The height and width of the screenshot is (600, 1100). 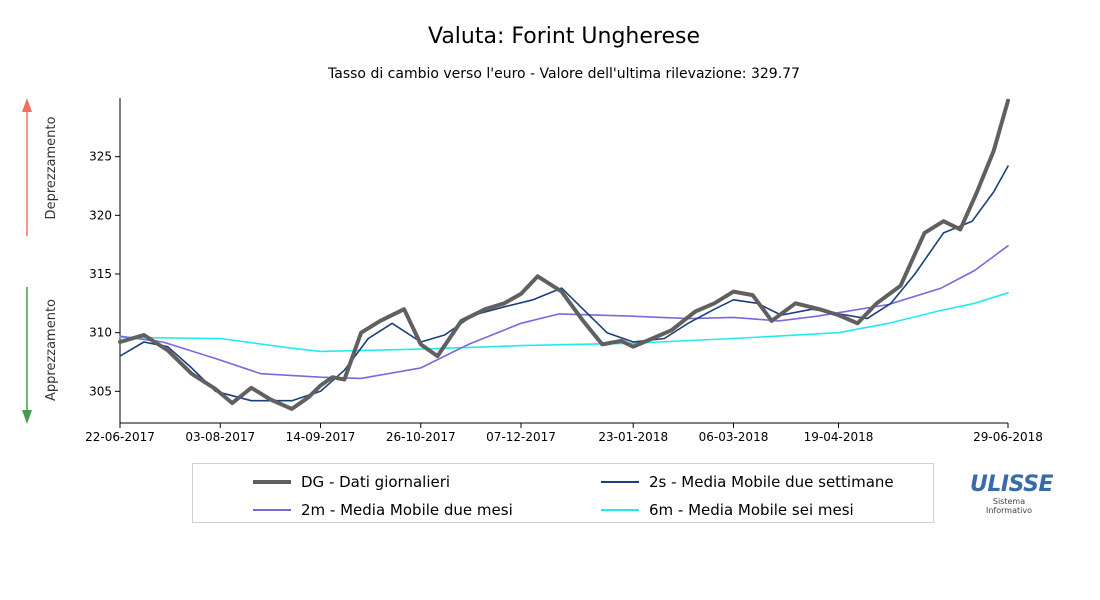 I want to click on legend-item-2s: 2s - Media Mobile due settimane, so click(x=747, y=482).